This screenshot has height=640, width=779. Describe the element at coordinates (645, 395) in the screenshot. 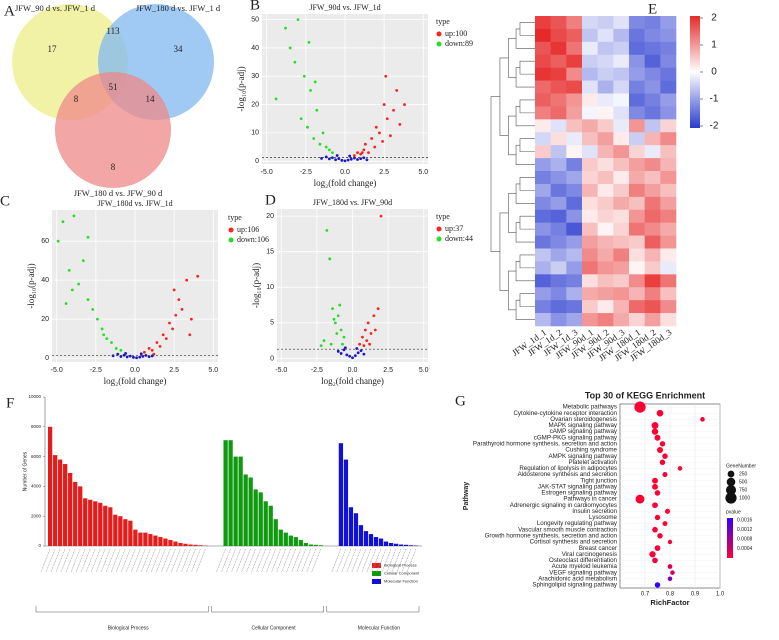

I see `plot-title: Top 30 of KEGG Enrichment` at that location.